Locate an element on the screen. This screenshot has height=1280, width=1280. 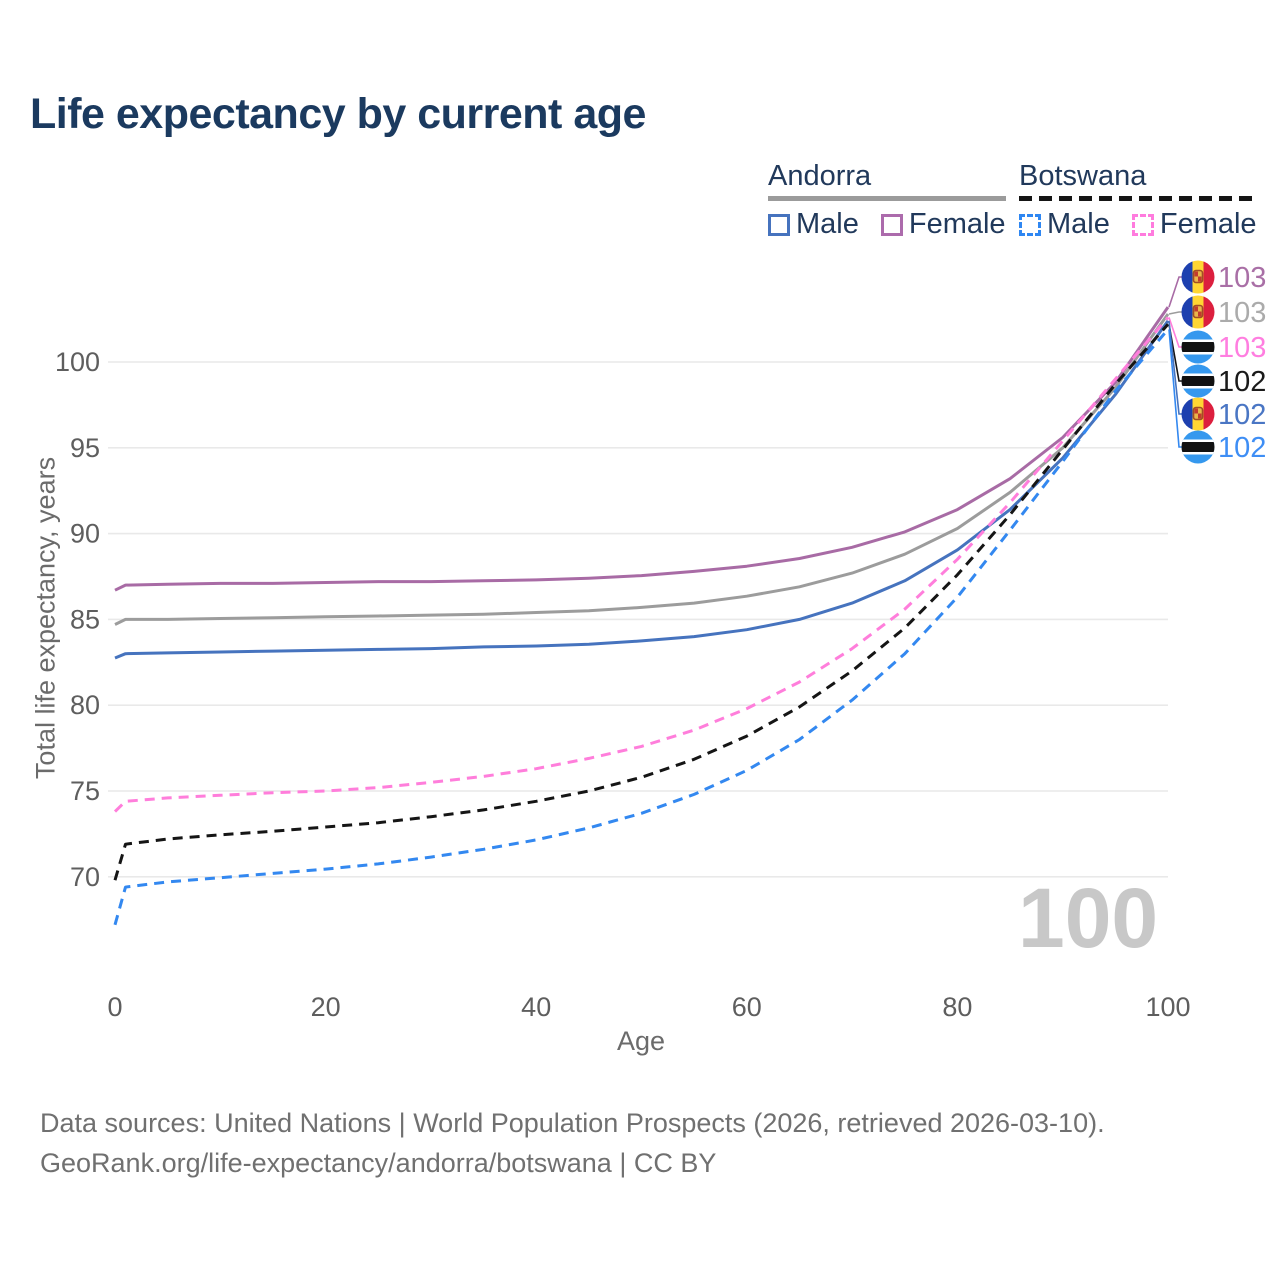
legend-item-andorra-female: Female is located at coordinates (943, 224).